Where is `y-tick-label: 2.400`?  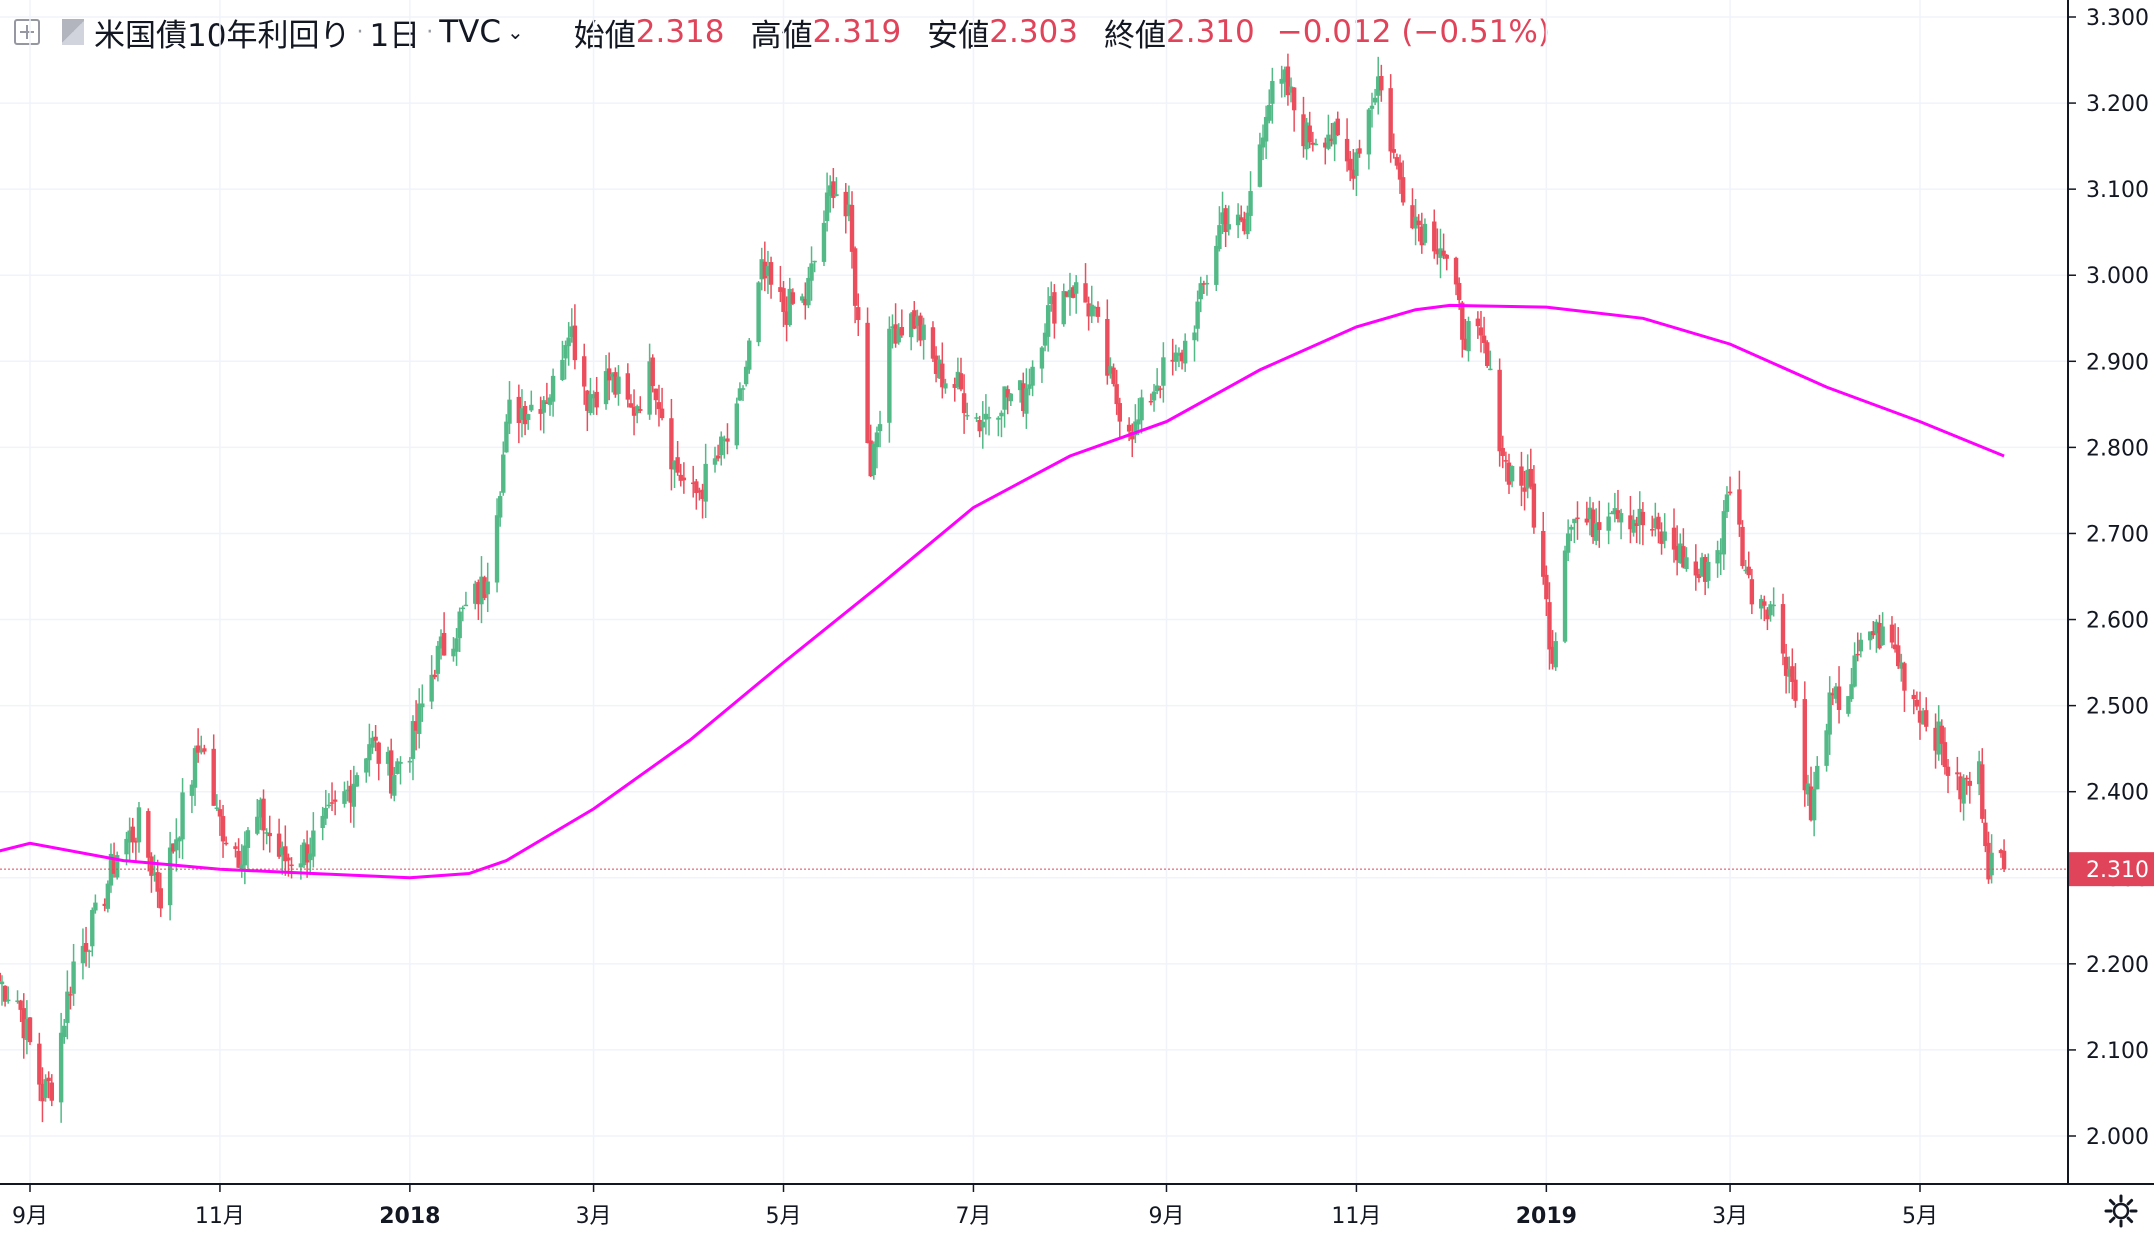 y-tick-label: 2.400 is located at coordinates (2117, 793).